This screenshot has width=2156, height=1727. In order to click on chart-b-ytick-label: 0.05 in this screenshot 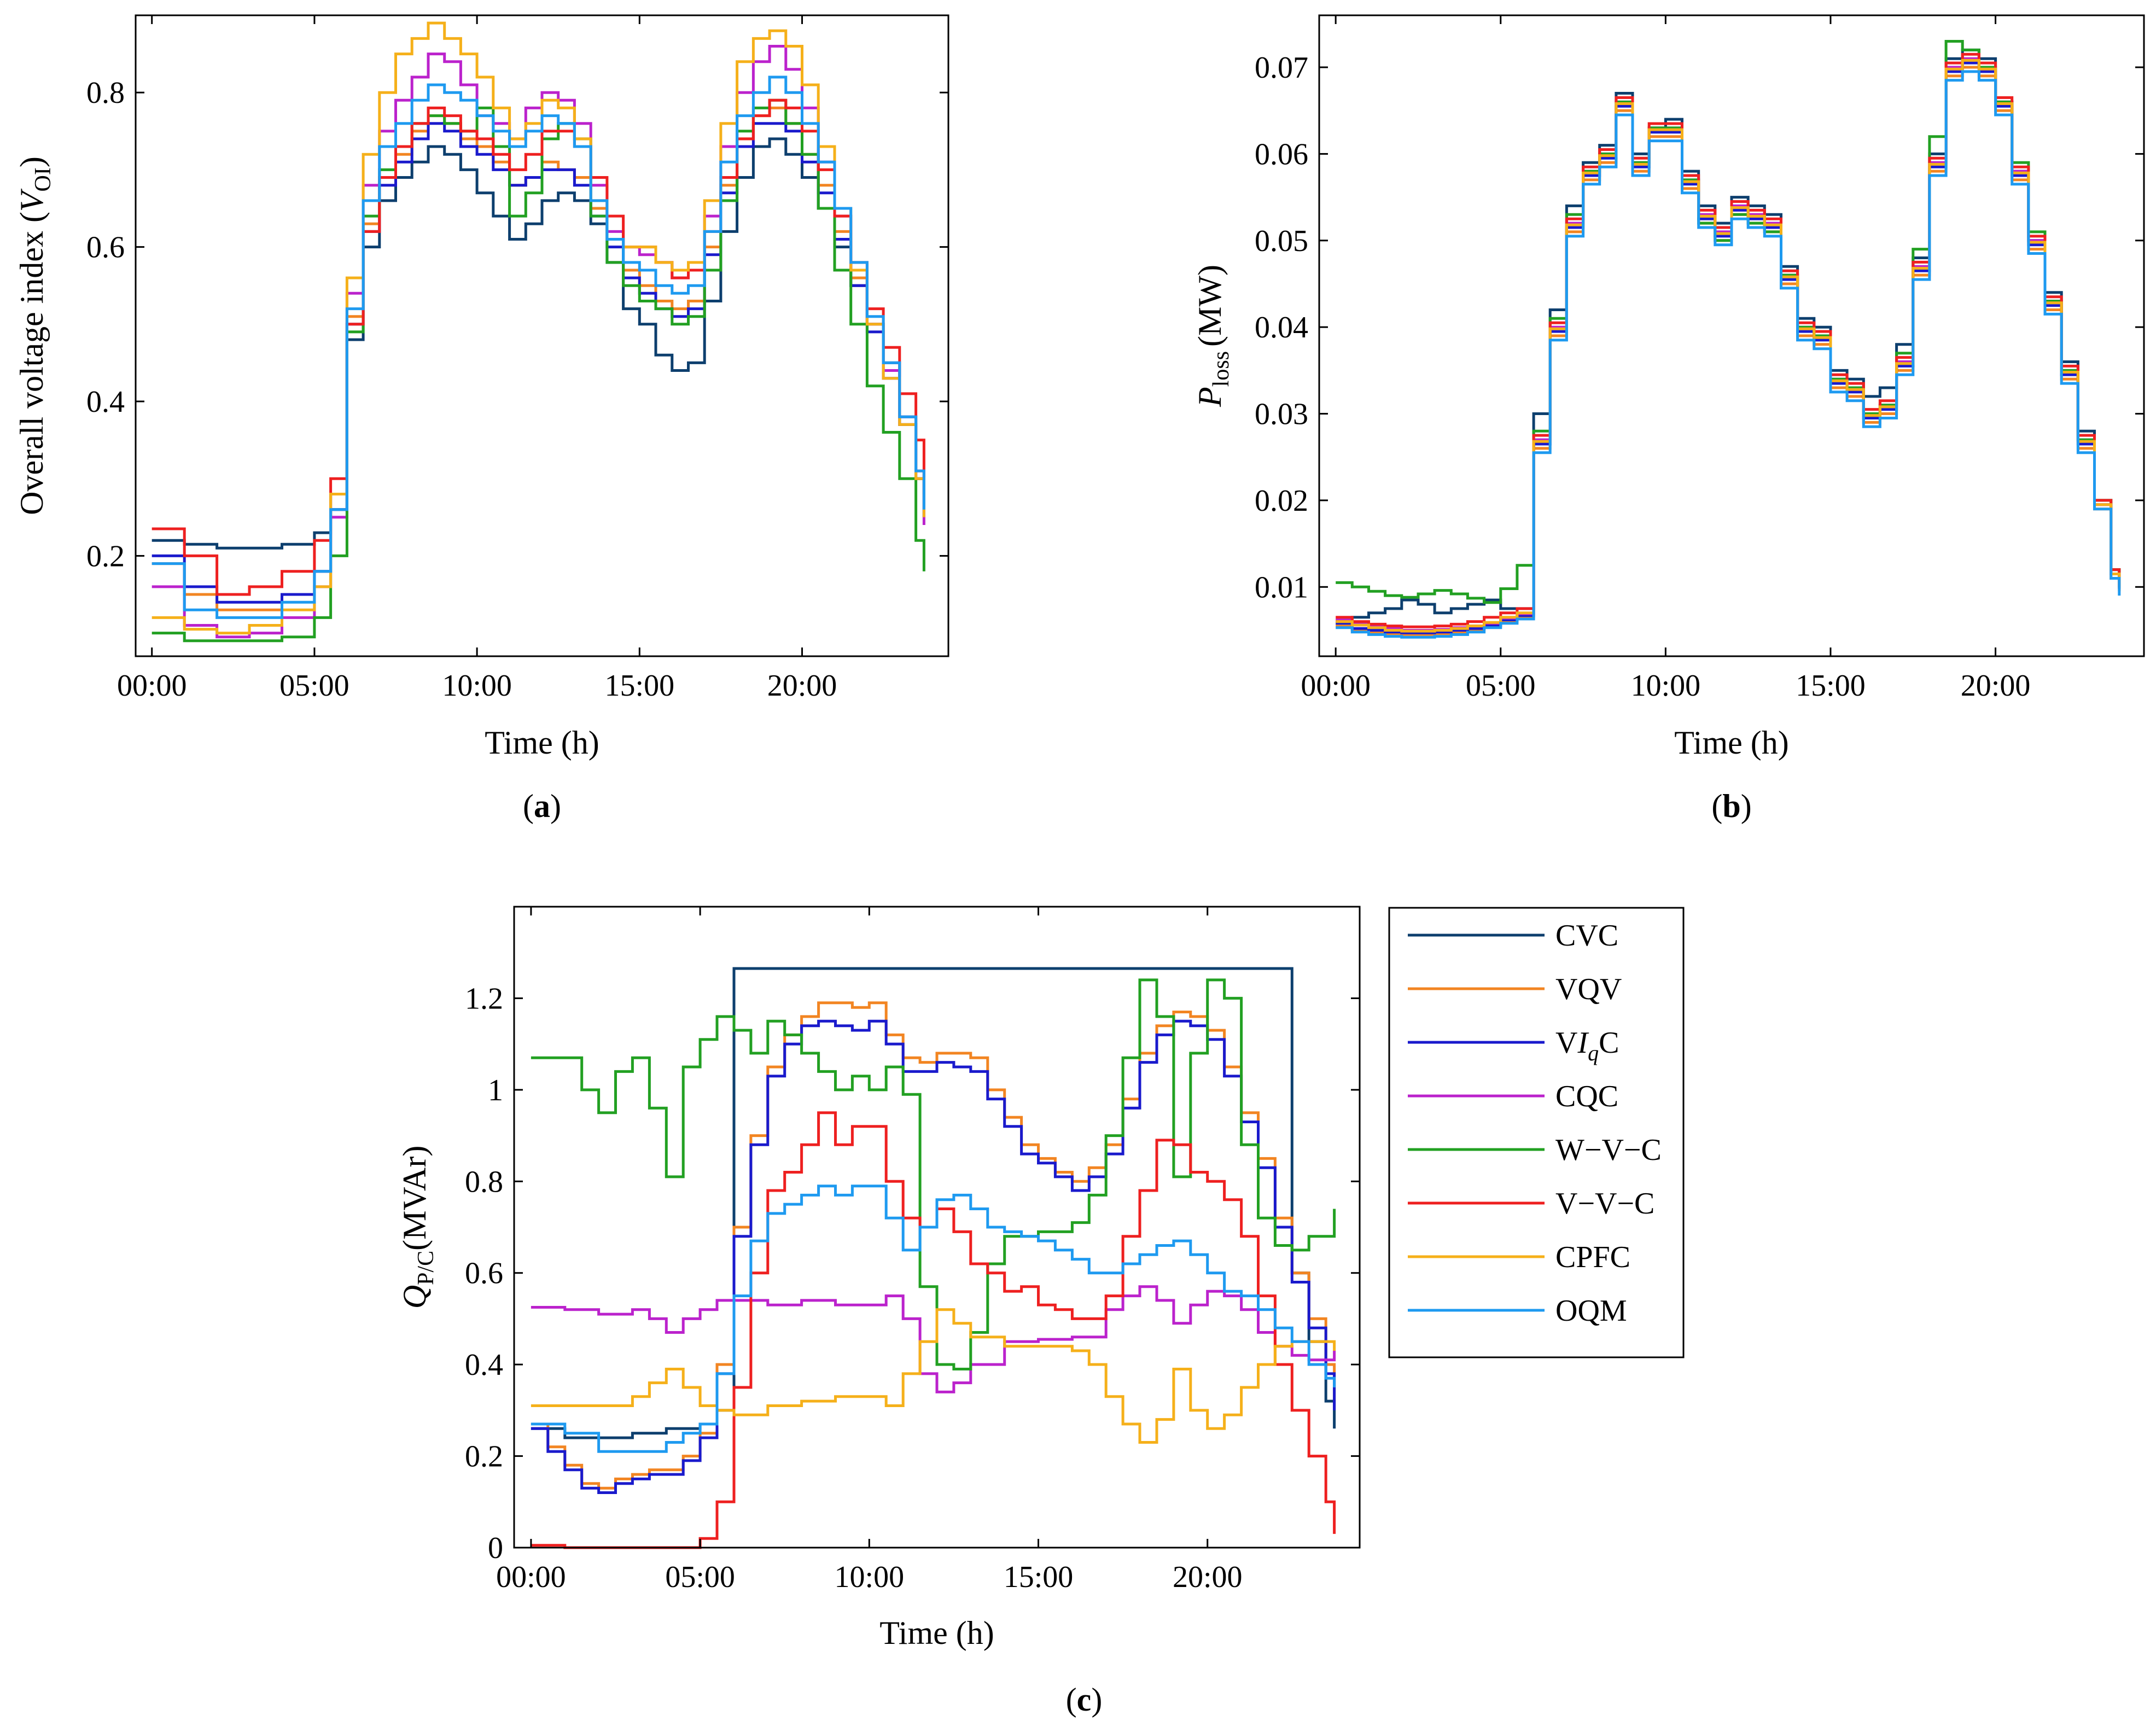, I will do `click(1281, 241)`.